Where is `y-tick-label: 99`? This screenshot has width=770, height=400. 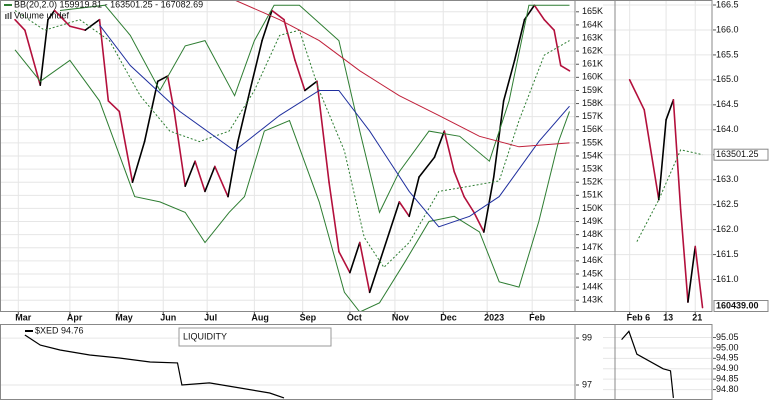 y-tick-label: 99 is located at coordinates (587, 337).